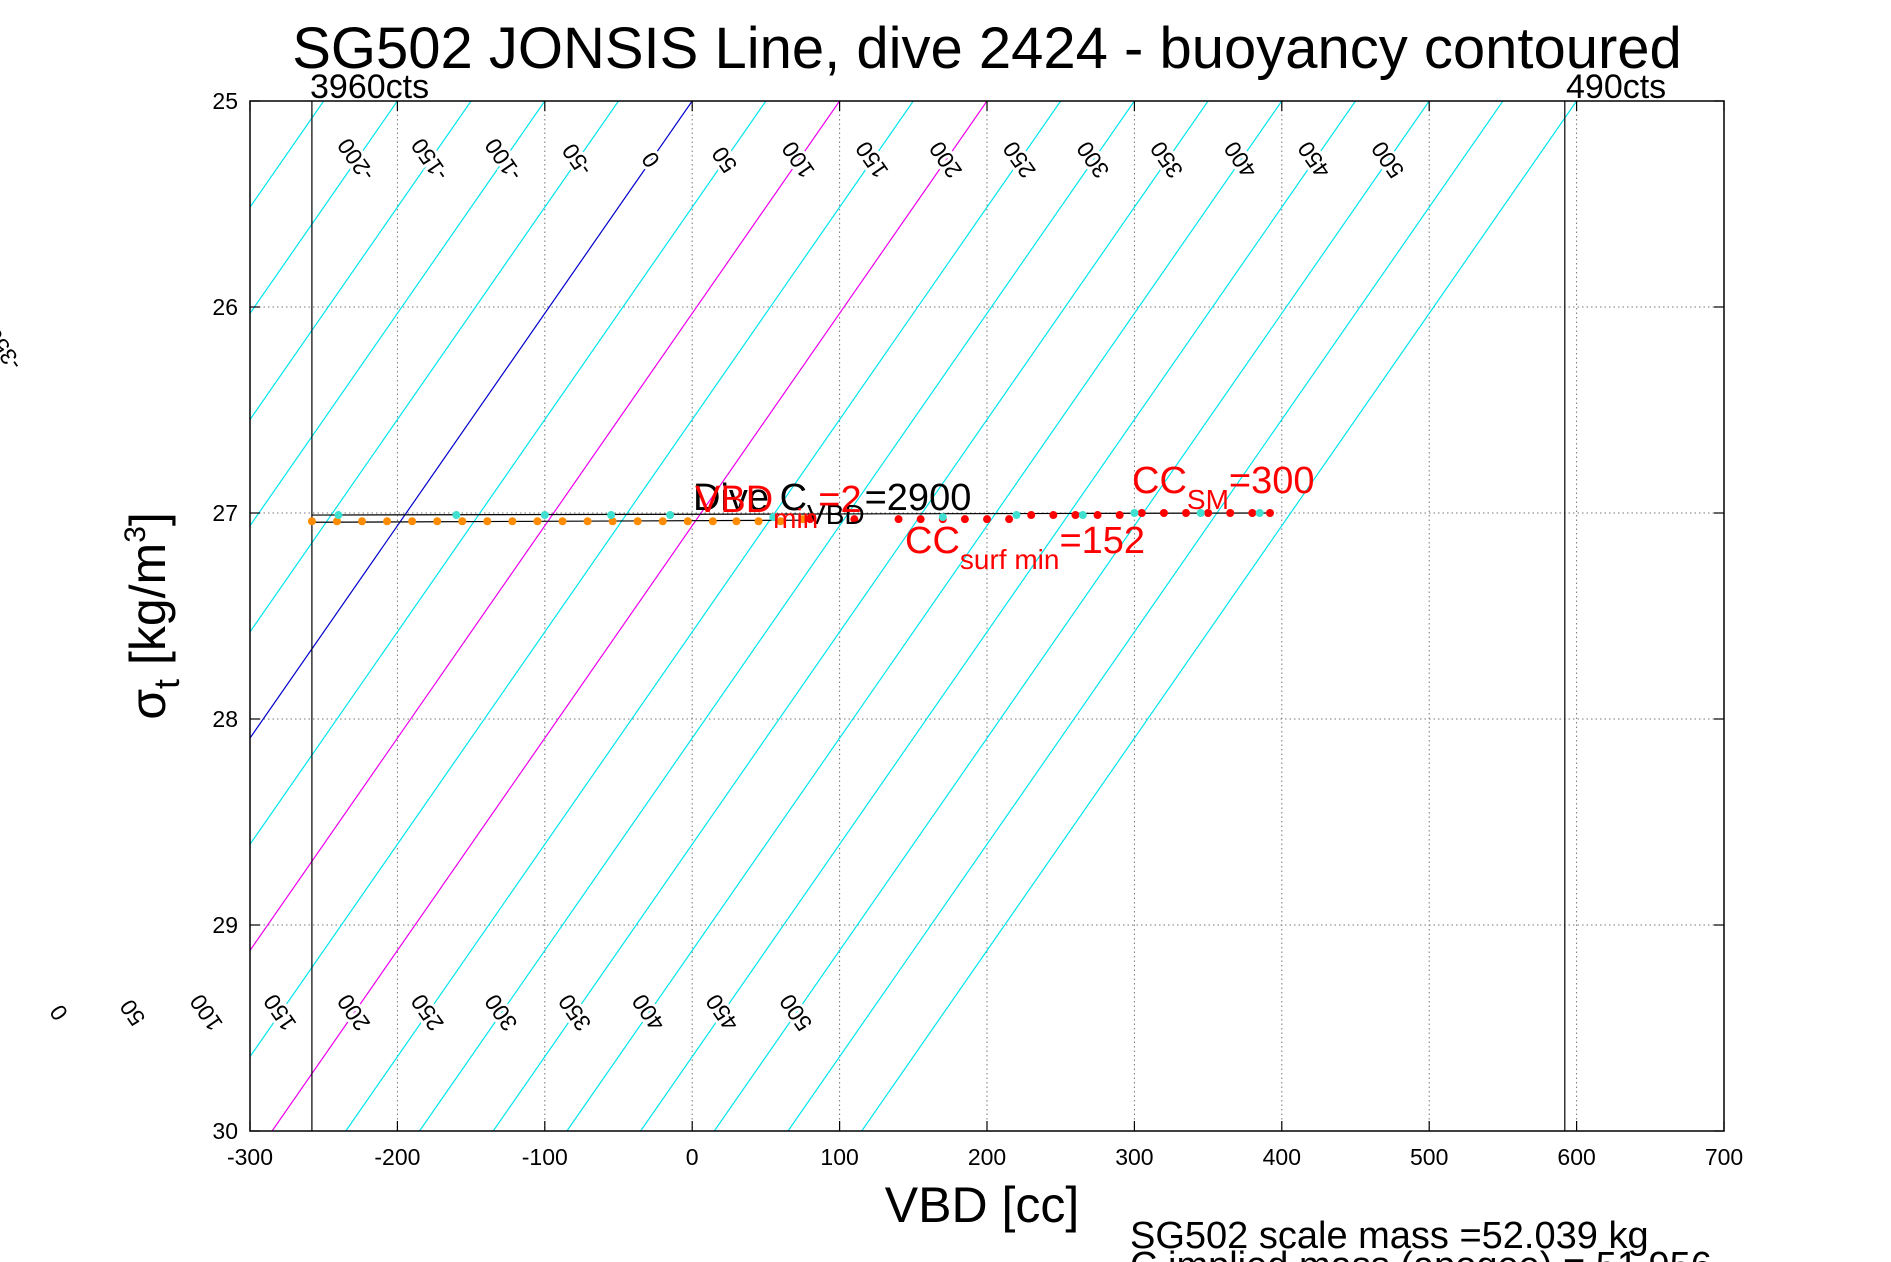 The image size is (1891, 1262). What do you see at coordinates (918, 498) in the screenshot?
I see `dive-c-tail: =2900` at bounding box center [918, 498].